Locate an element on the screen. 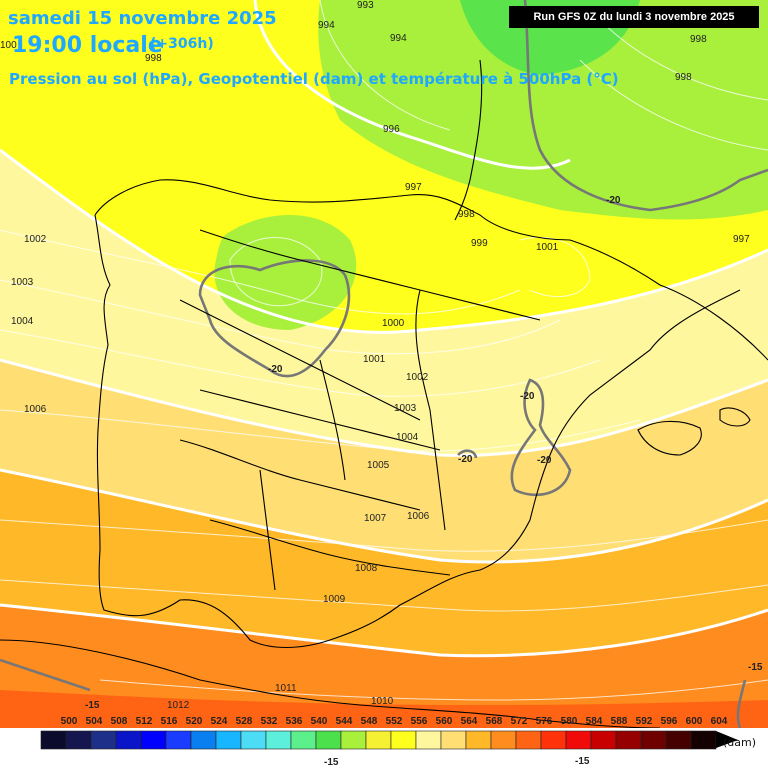  pressure-label: 996 is located at coordinates (391, 129).